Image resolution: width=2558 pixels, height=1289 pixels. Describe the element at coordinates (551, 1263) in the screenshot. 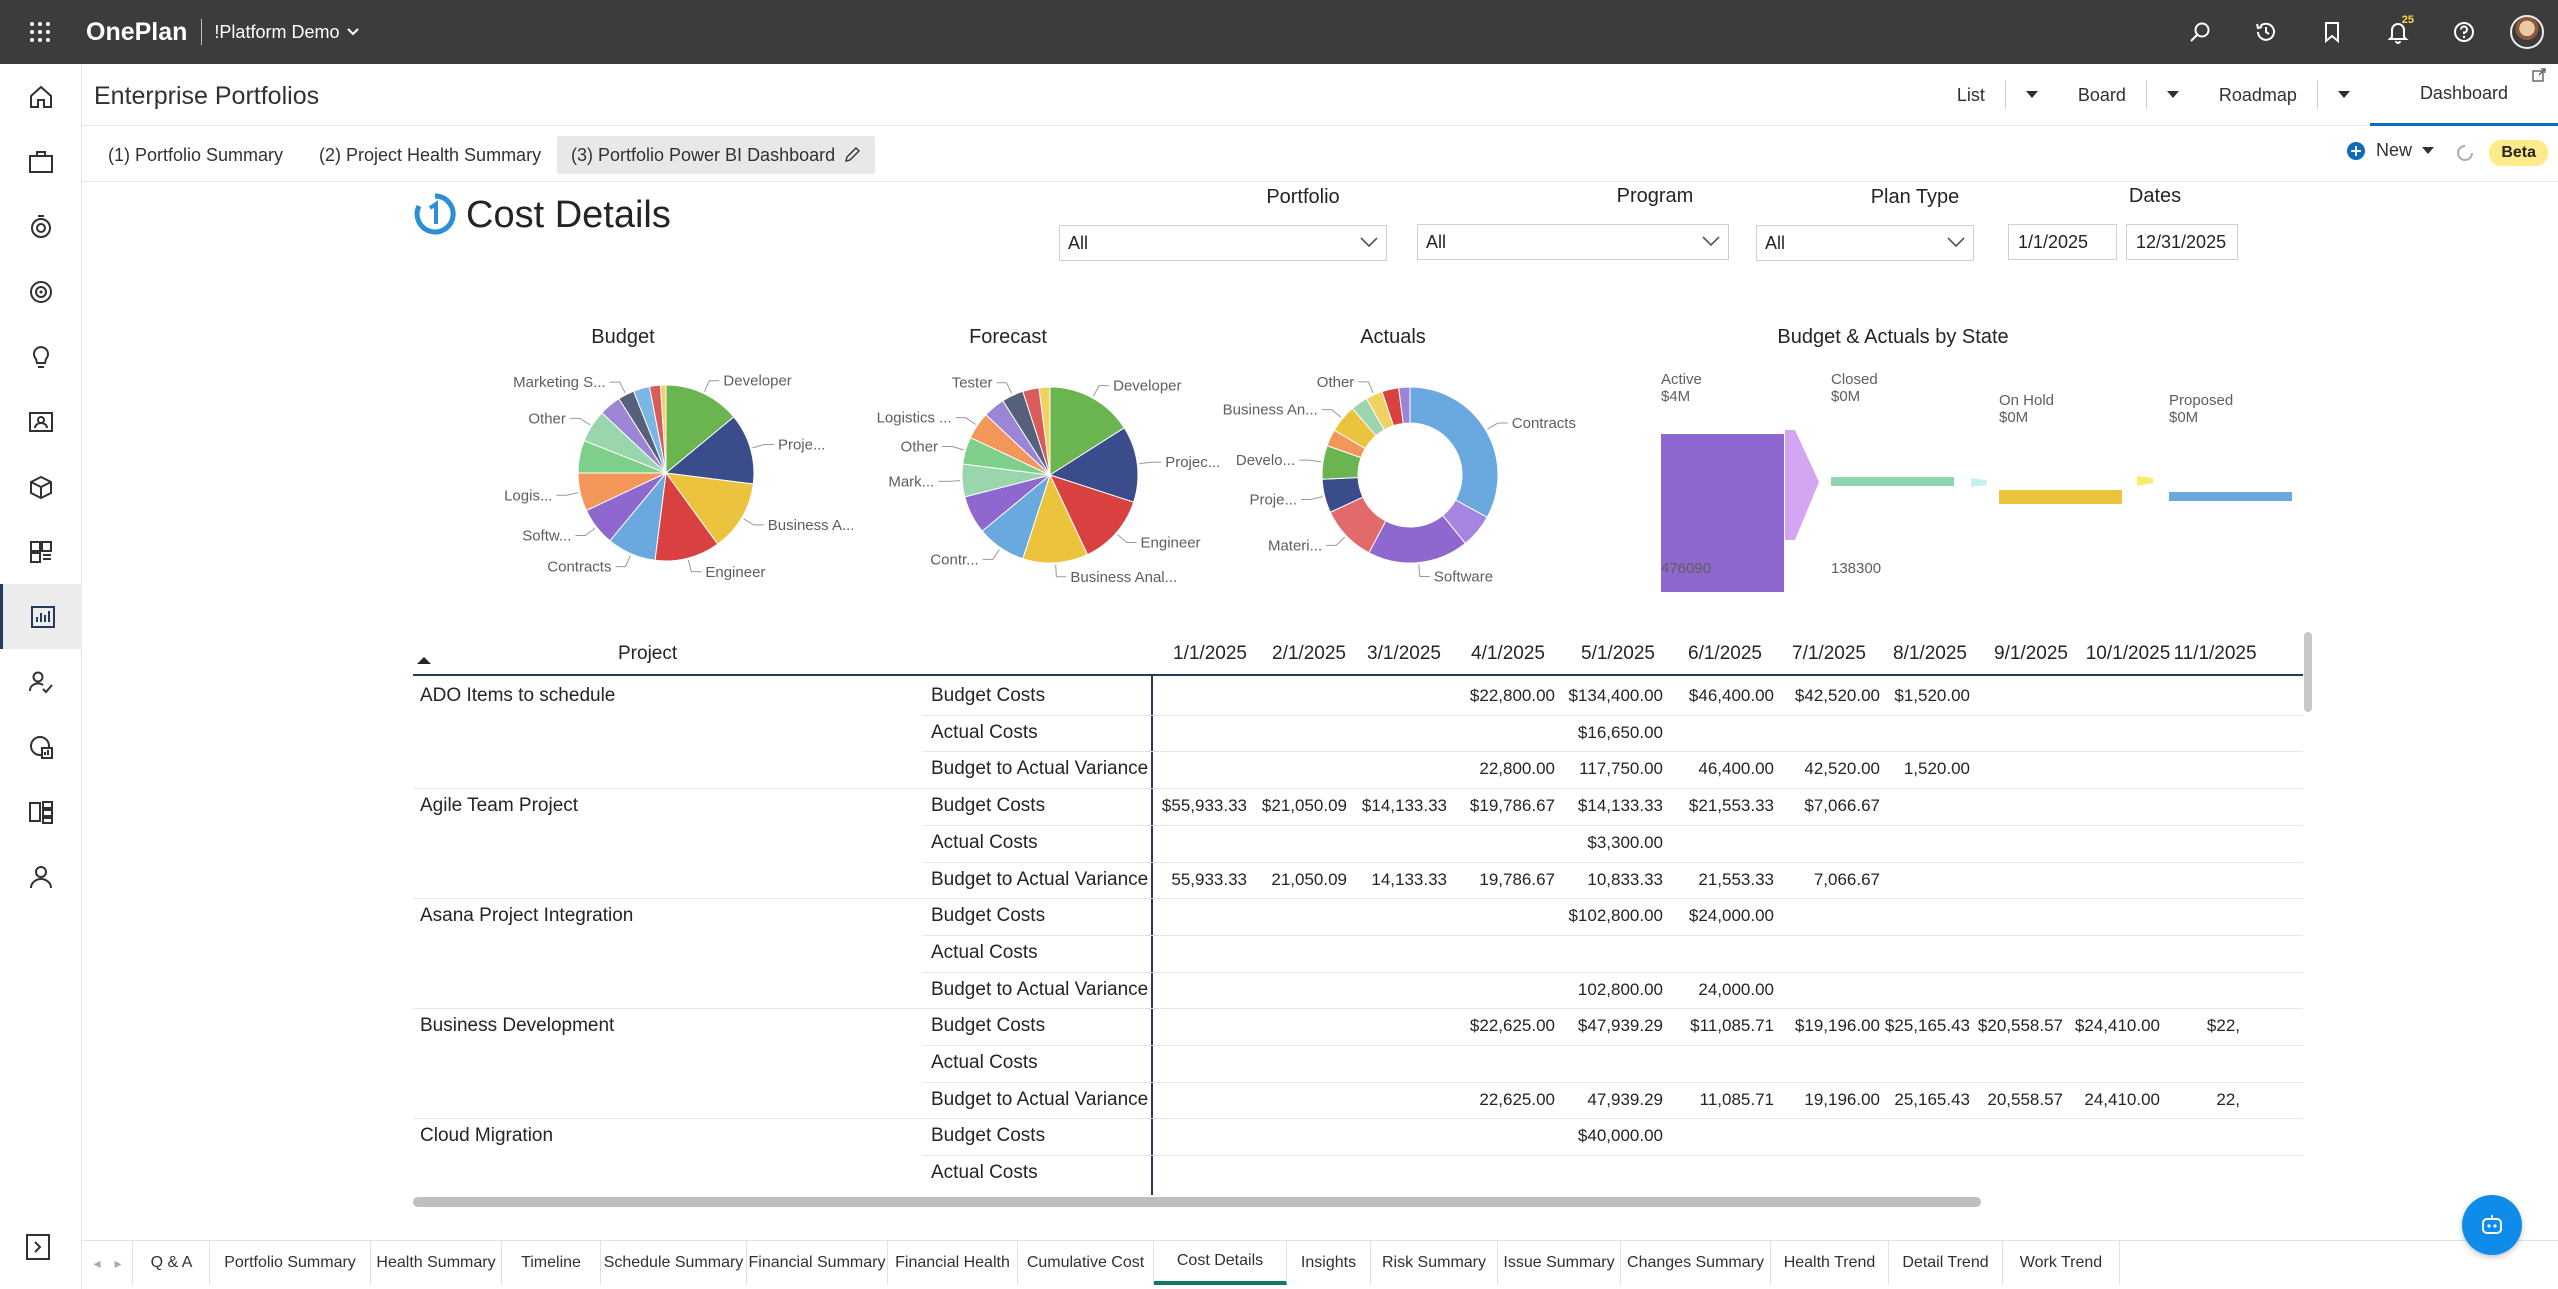

I see `page-tab-timeline: Timeline` at that location.